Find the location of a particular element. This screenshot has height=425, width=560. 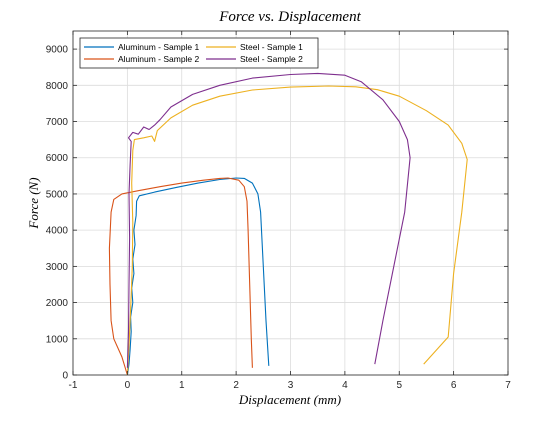

x-axis-label: Displacement (mm) is located at coordinates (289, 399).